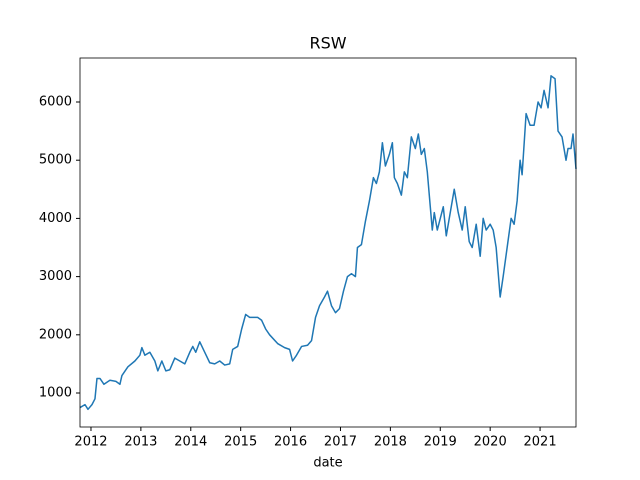  What do you see at coordinates (90, 442) in the screenshot?
I see `x-tick-label: 2012` at bounding box center [90, 442].